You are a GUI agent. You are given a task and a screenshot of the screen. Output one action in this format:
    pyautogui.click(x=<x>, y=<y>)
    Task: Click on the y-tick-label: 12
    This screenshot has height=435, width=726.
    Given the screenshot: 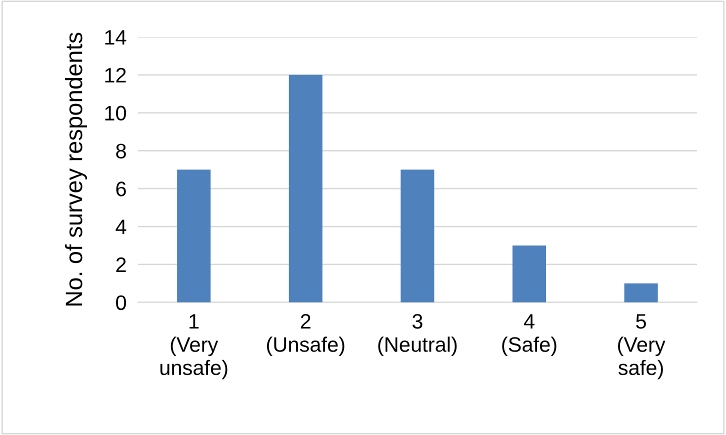 What is the action you would take?
    pyautogui.click(x=115, y=75)
    